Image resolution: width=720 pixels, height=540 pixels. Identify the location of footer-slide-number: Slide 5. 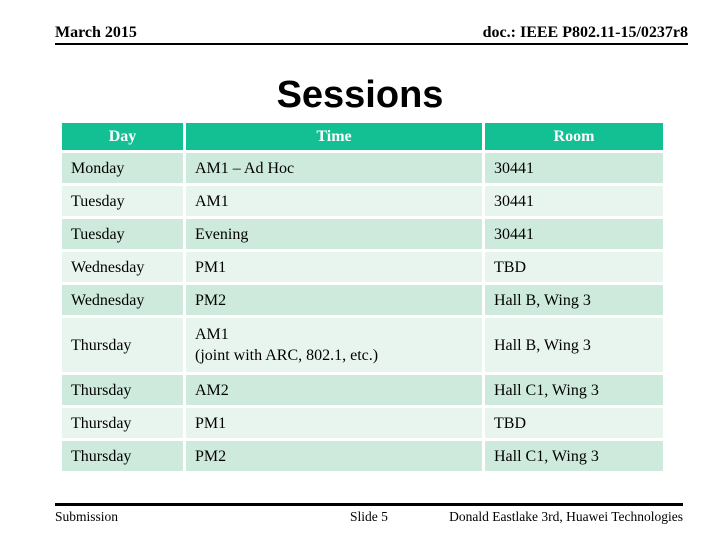
(369, 516).